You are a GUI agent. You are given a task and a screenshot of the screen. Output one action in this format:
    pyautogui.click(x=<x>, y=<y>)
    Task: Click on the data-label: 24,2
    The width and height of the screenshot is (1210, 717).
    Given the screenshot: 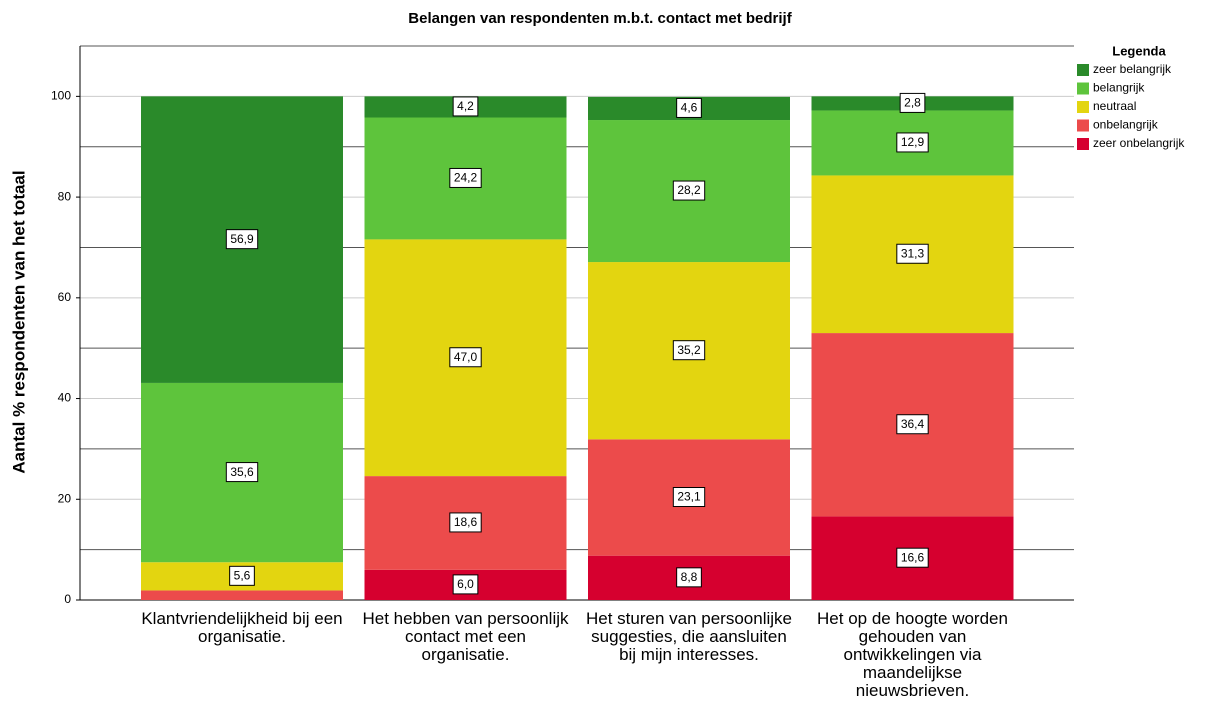 What is the action you would take?
    pyautogui.click(x=466, y=178)
    